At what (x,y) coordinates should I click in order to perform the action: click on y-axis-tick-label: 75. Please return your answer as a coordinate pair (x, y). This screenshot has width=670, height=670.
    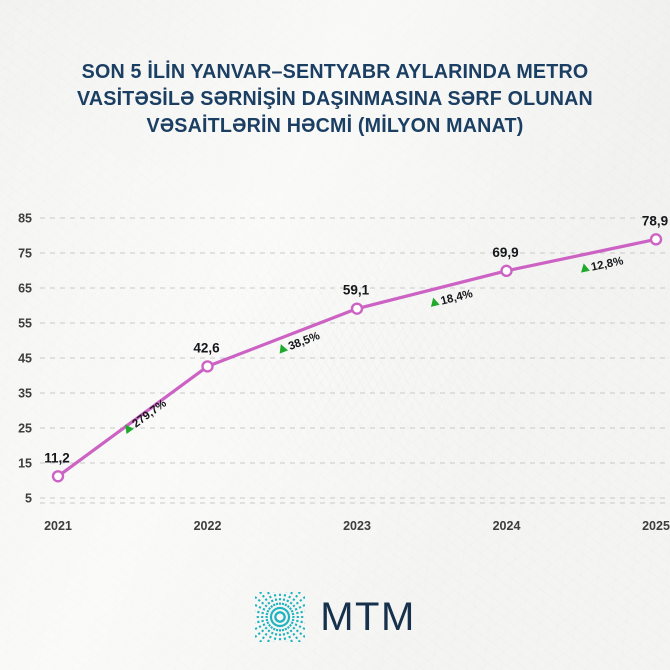
    Looking at the image, I should click on (25, 254).